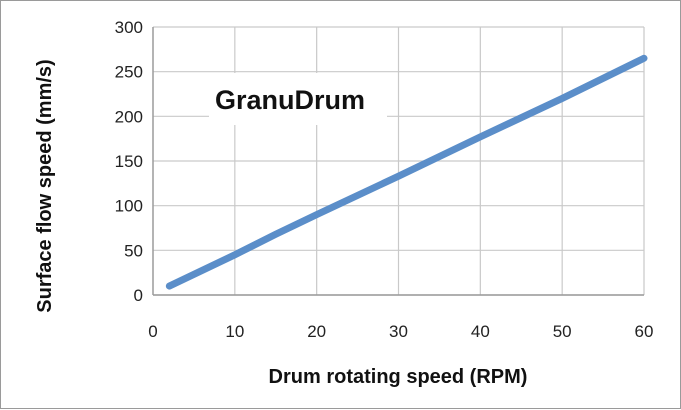  What do you see at coordinates (133, 250) in the screenshot?
I see `y-tick-label: 50` at bounding box center [133, 250].